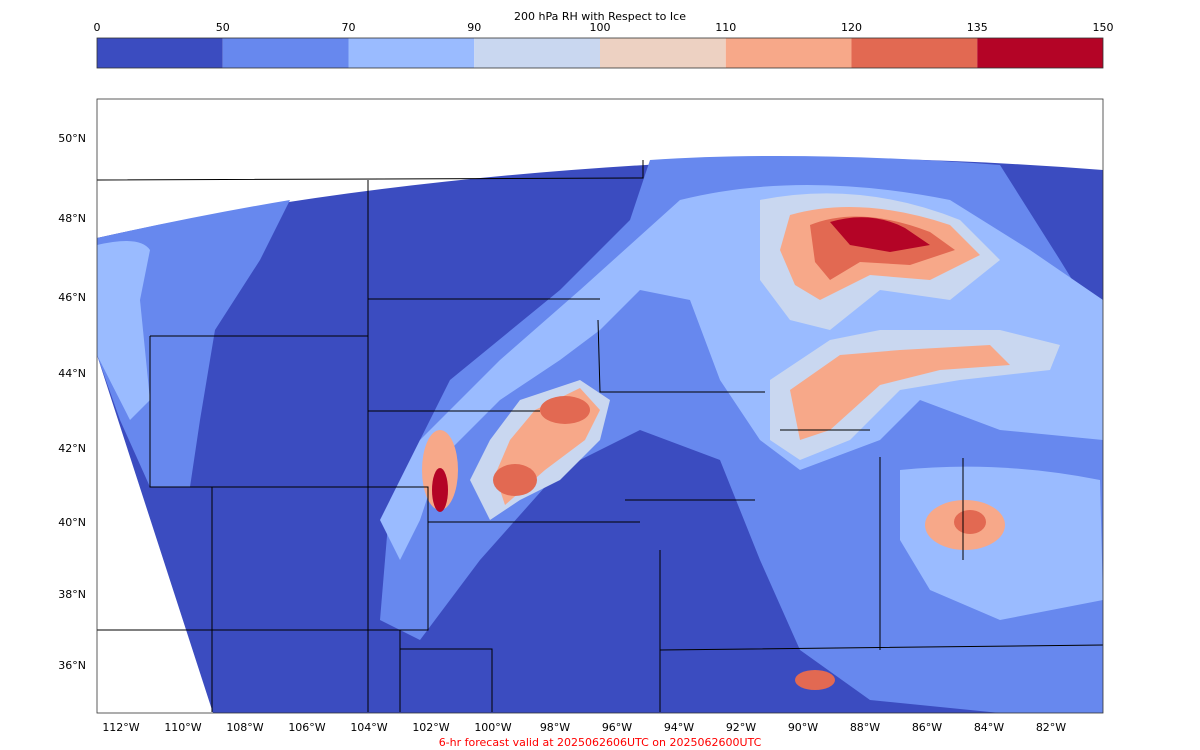 The height and width of the screenshot is (750, 1200). Describe the element at coordinates (474, 27) in the screenshot. I see `colorbar-tick-label: 90` at that location.